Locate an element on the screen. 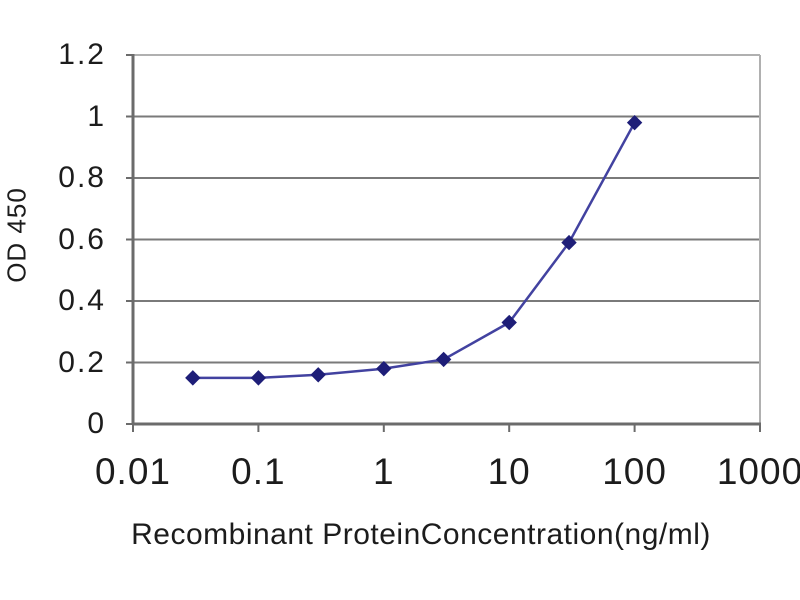  x-tick-label: 0.1 is located at coordinates (258, 471).